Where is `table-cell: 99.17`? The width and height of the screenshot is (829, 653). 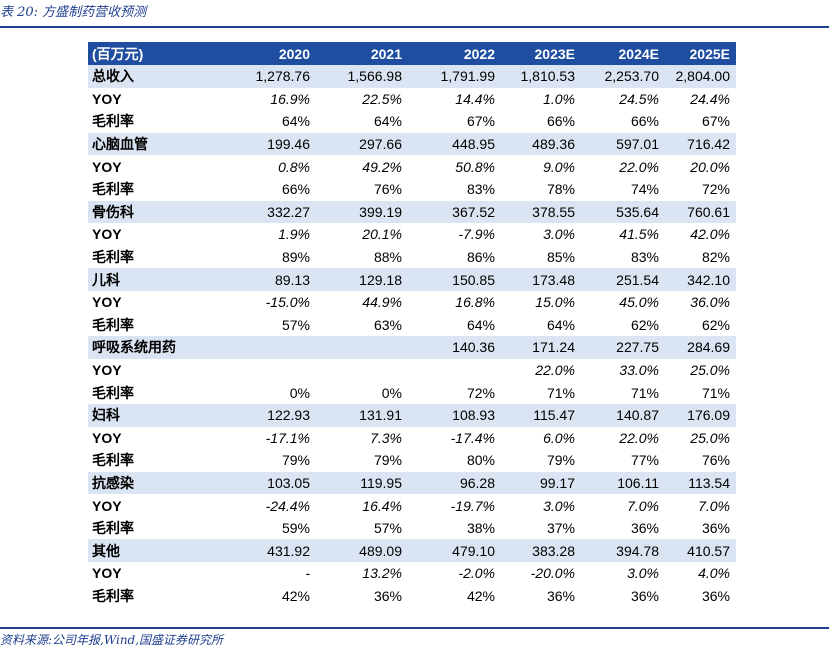
table-cell: 99.17 is located at coordinates (541, 483).